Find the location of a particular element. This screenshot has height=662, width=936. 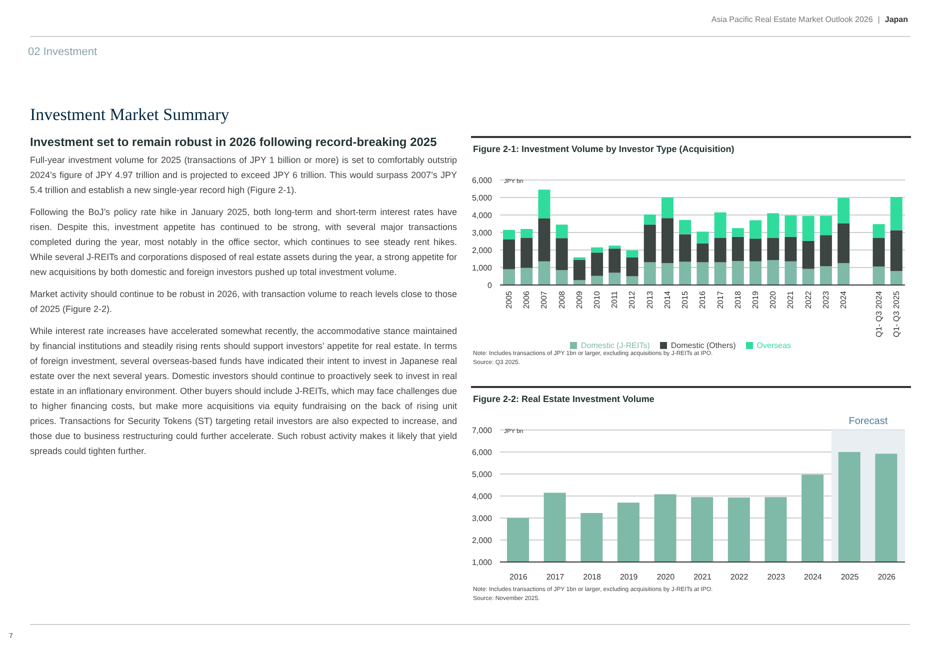

y-tick-label: 0 is located at coordinates (490, 285).